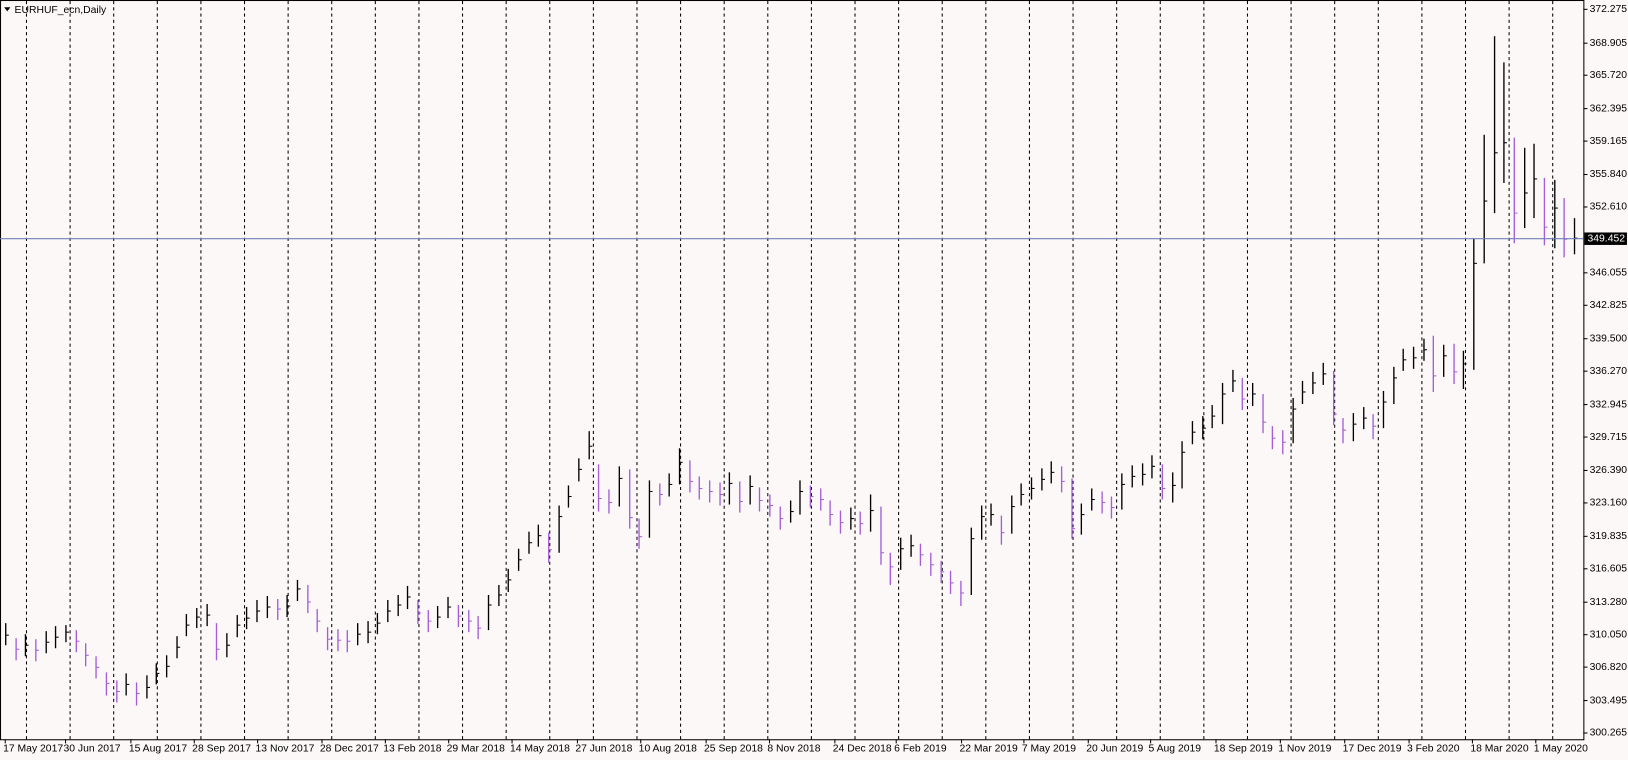  I want to click on x-tick-label: 14 May 2018, so click(540, 748).